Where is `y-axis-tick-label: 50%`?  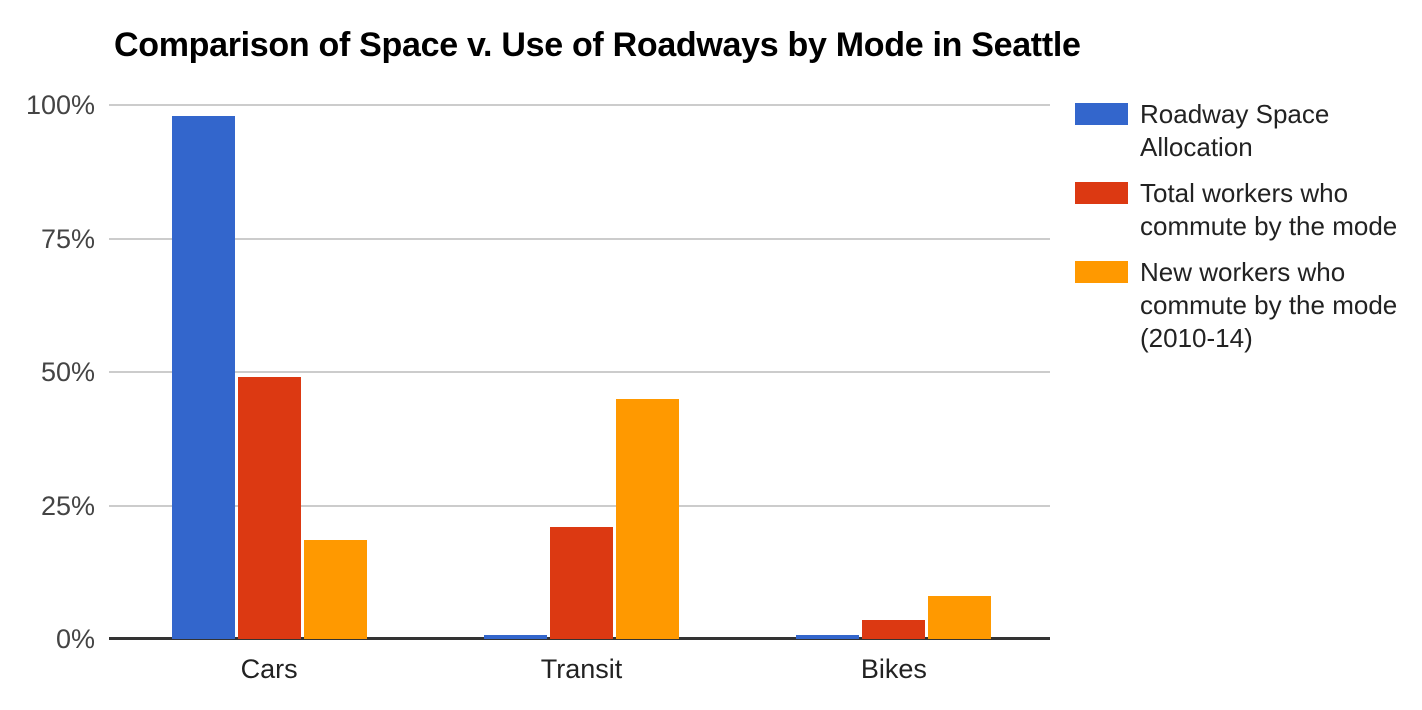
y-axis-tick-label: 50% is located at coordinates (67, 372).